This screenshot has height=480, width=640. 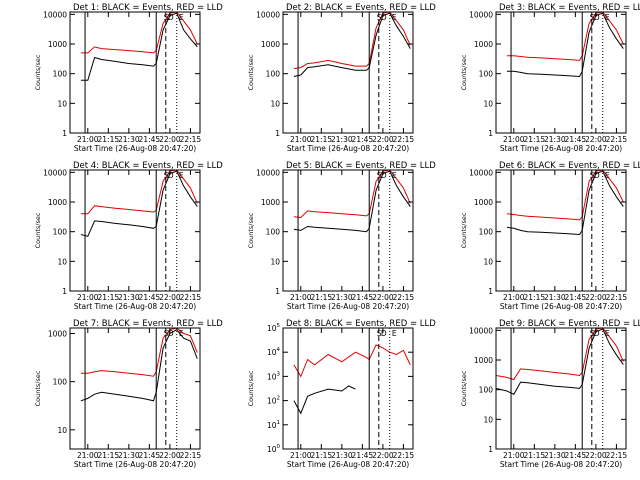 What do you see at coordinates (148, 166) in the screenshot?
I see `panel-title: Det 4: BLACK = Events, RED = LLD` at bounding box center [148, 166].